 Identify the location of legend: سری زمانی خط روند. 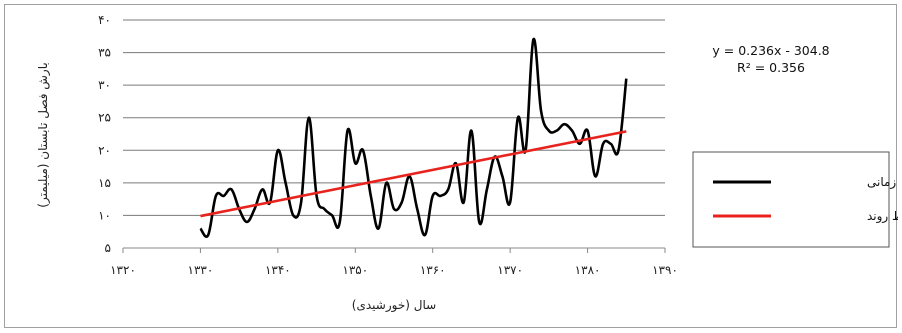
(795, 199).